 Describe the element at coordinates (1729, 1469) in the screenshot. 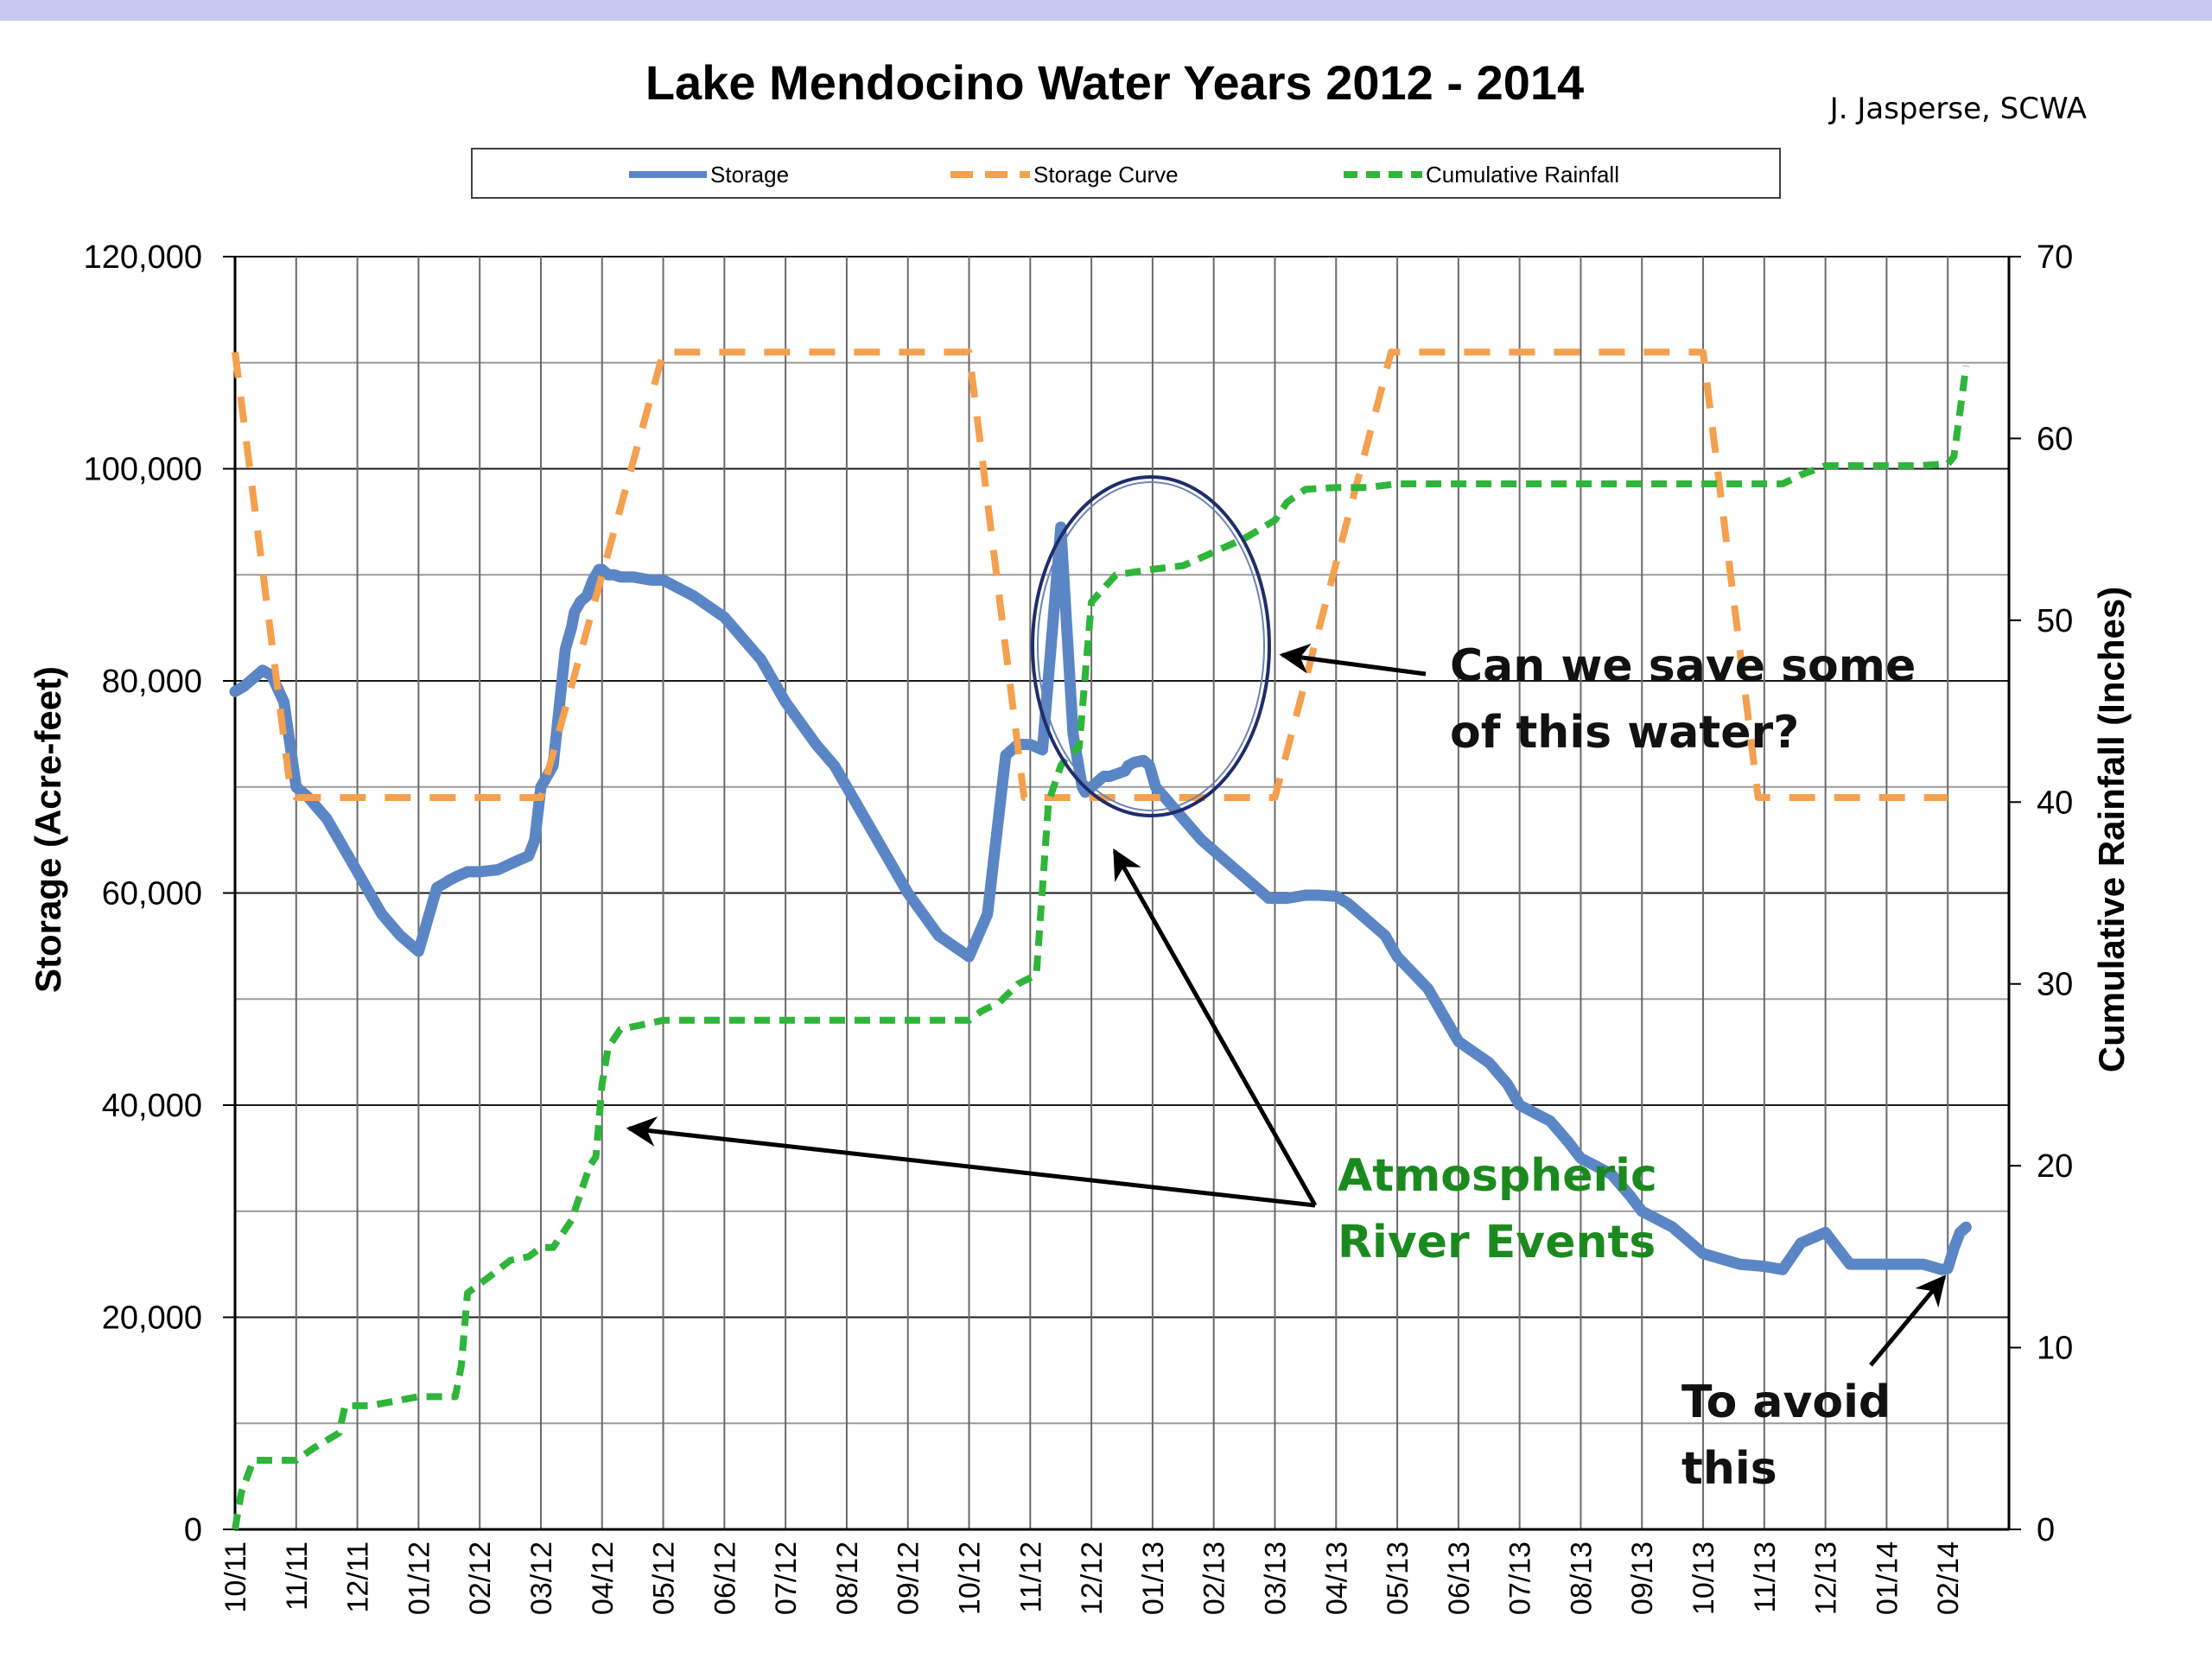

I see `annotation-avoid-line2: this` at that location.